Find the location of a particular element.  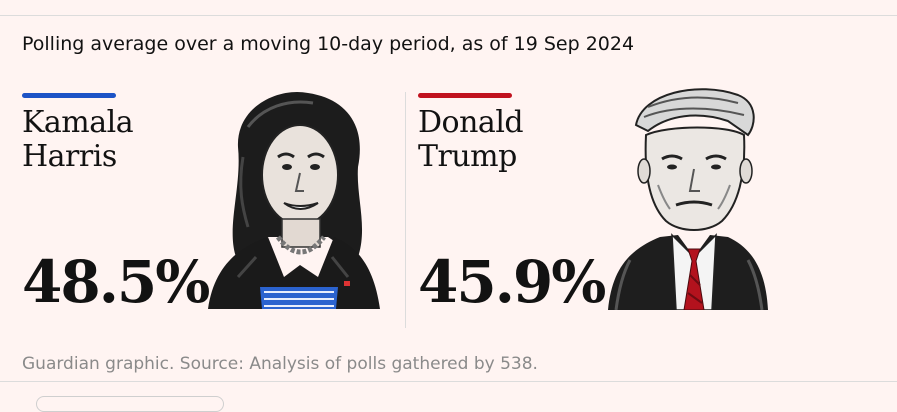

harris-portrait is located at coordinates (294, 200).